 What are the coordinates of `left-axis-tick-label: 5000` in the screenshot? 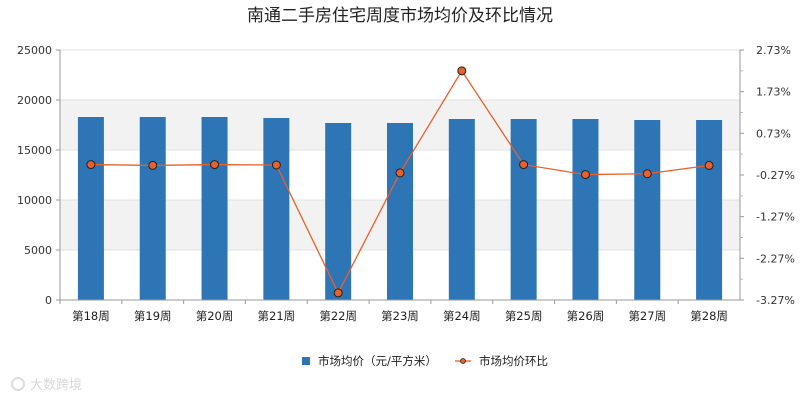 It's located at (38, 250).